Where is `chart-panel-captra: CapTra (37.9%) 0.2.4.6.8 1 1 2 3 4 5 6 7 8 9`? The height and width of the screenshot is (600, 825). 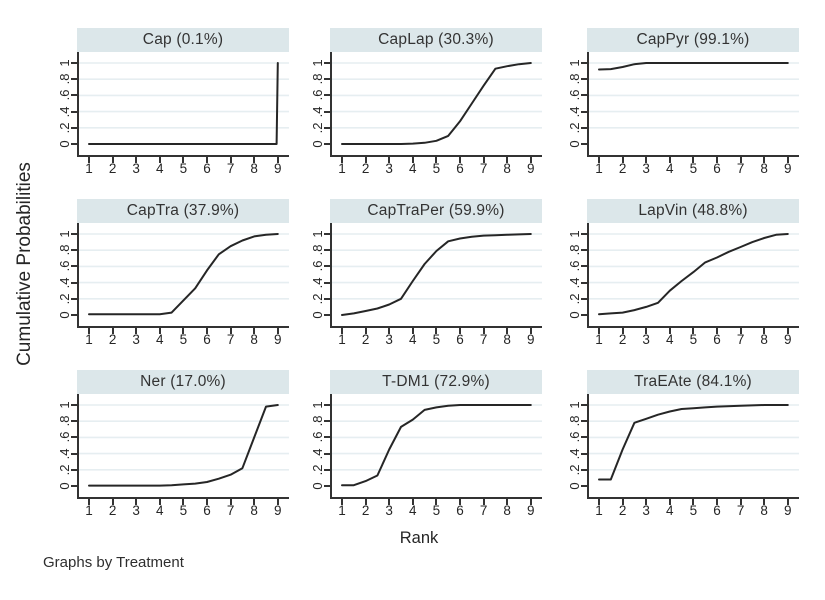 chart-panel-captra: CapTra (37.9%) 0.2.4.6.8 1 1 2 3 4 5 6 7 8 9 is located at coordinates (173, 273).